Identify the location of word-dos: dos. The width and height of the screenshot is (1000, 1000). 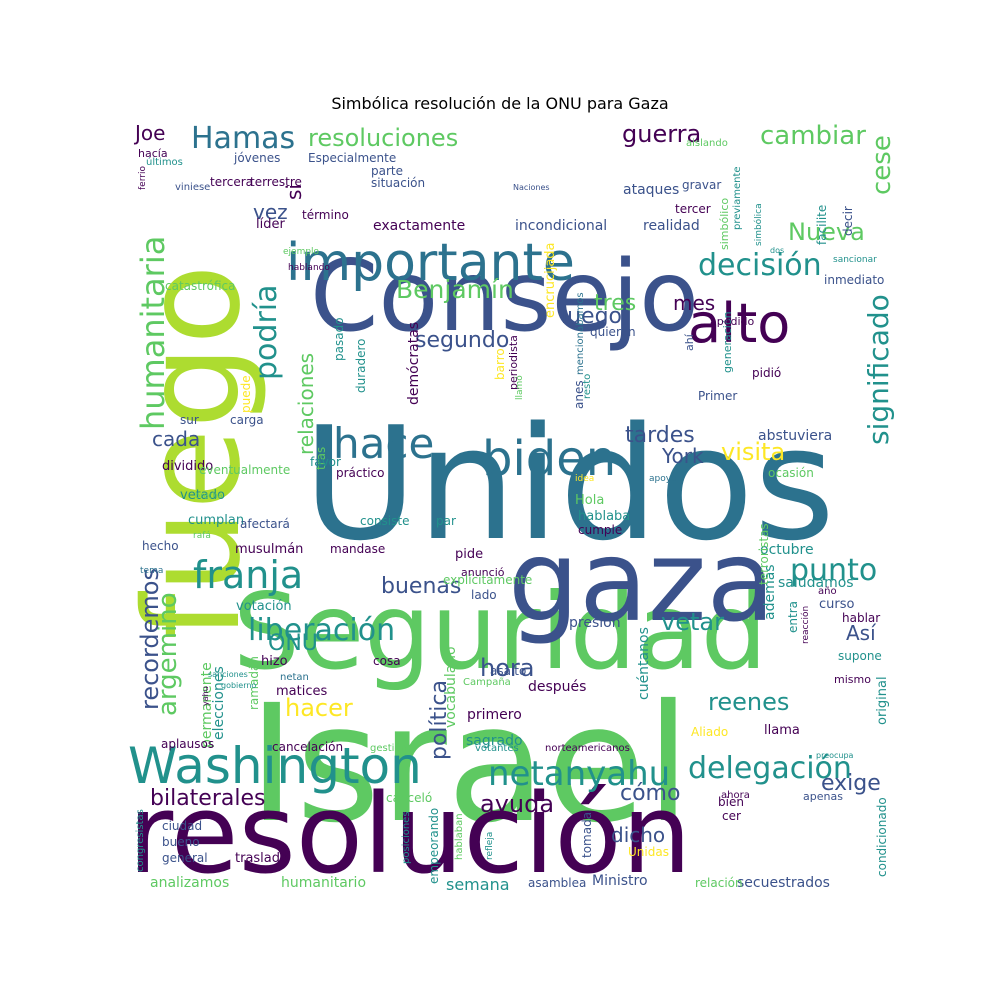
(777, 250).